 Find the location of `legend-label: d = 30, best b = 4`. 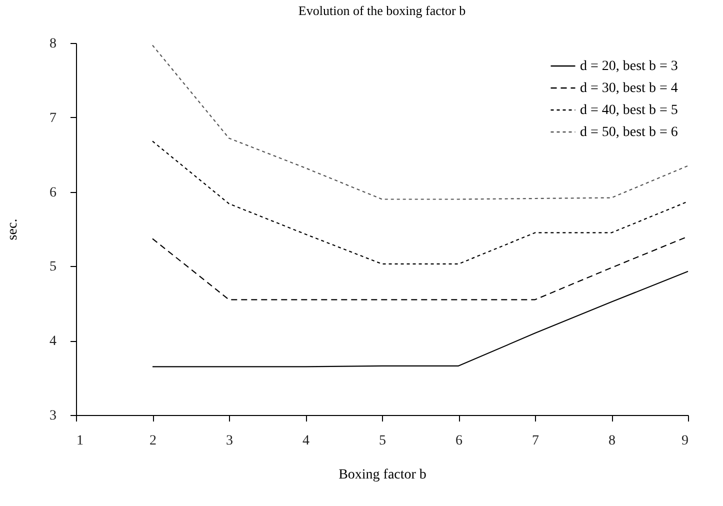

legend-label: d = 30, best b = 4 is located at coordinates (629, 88).